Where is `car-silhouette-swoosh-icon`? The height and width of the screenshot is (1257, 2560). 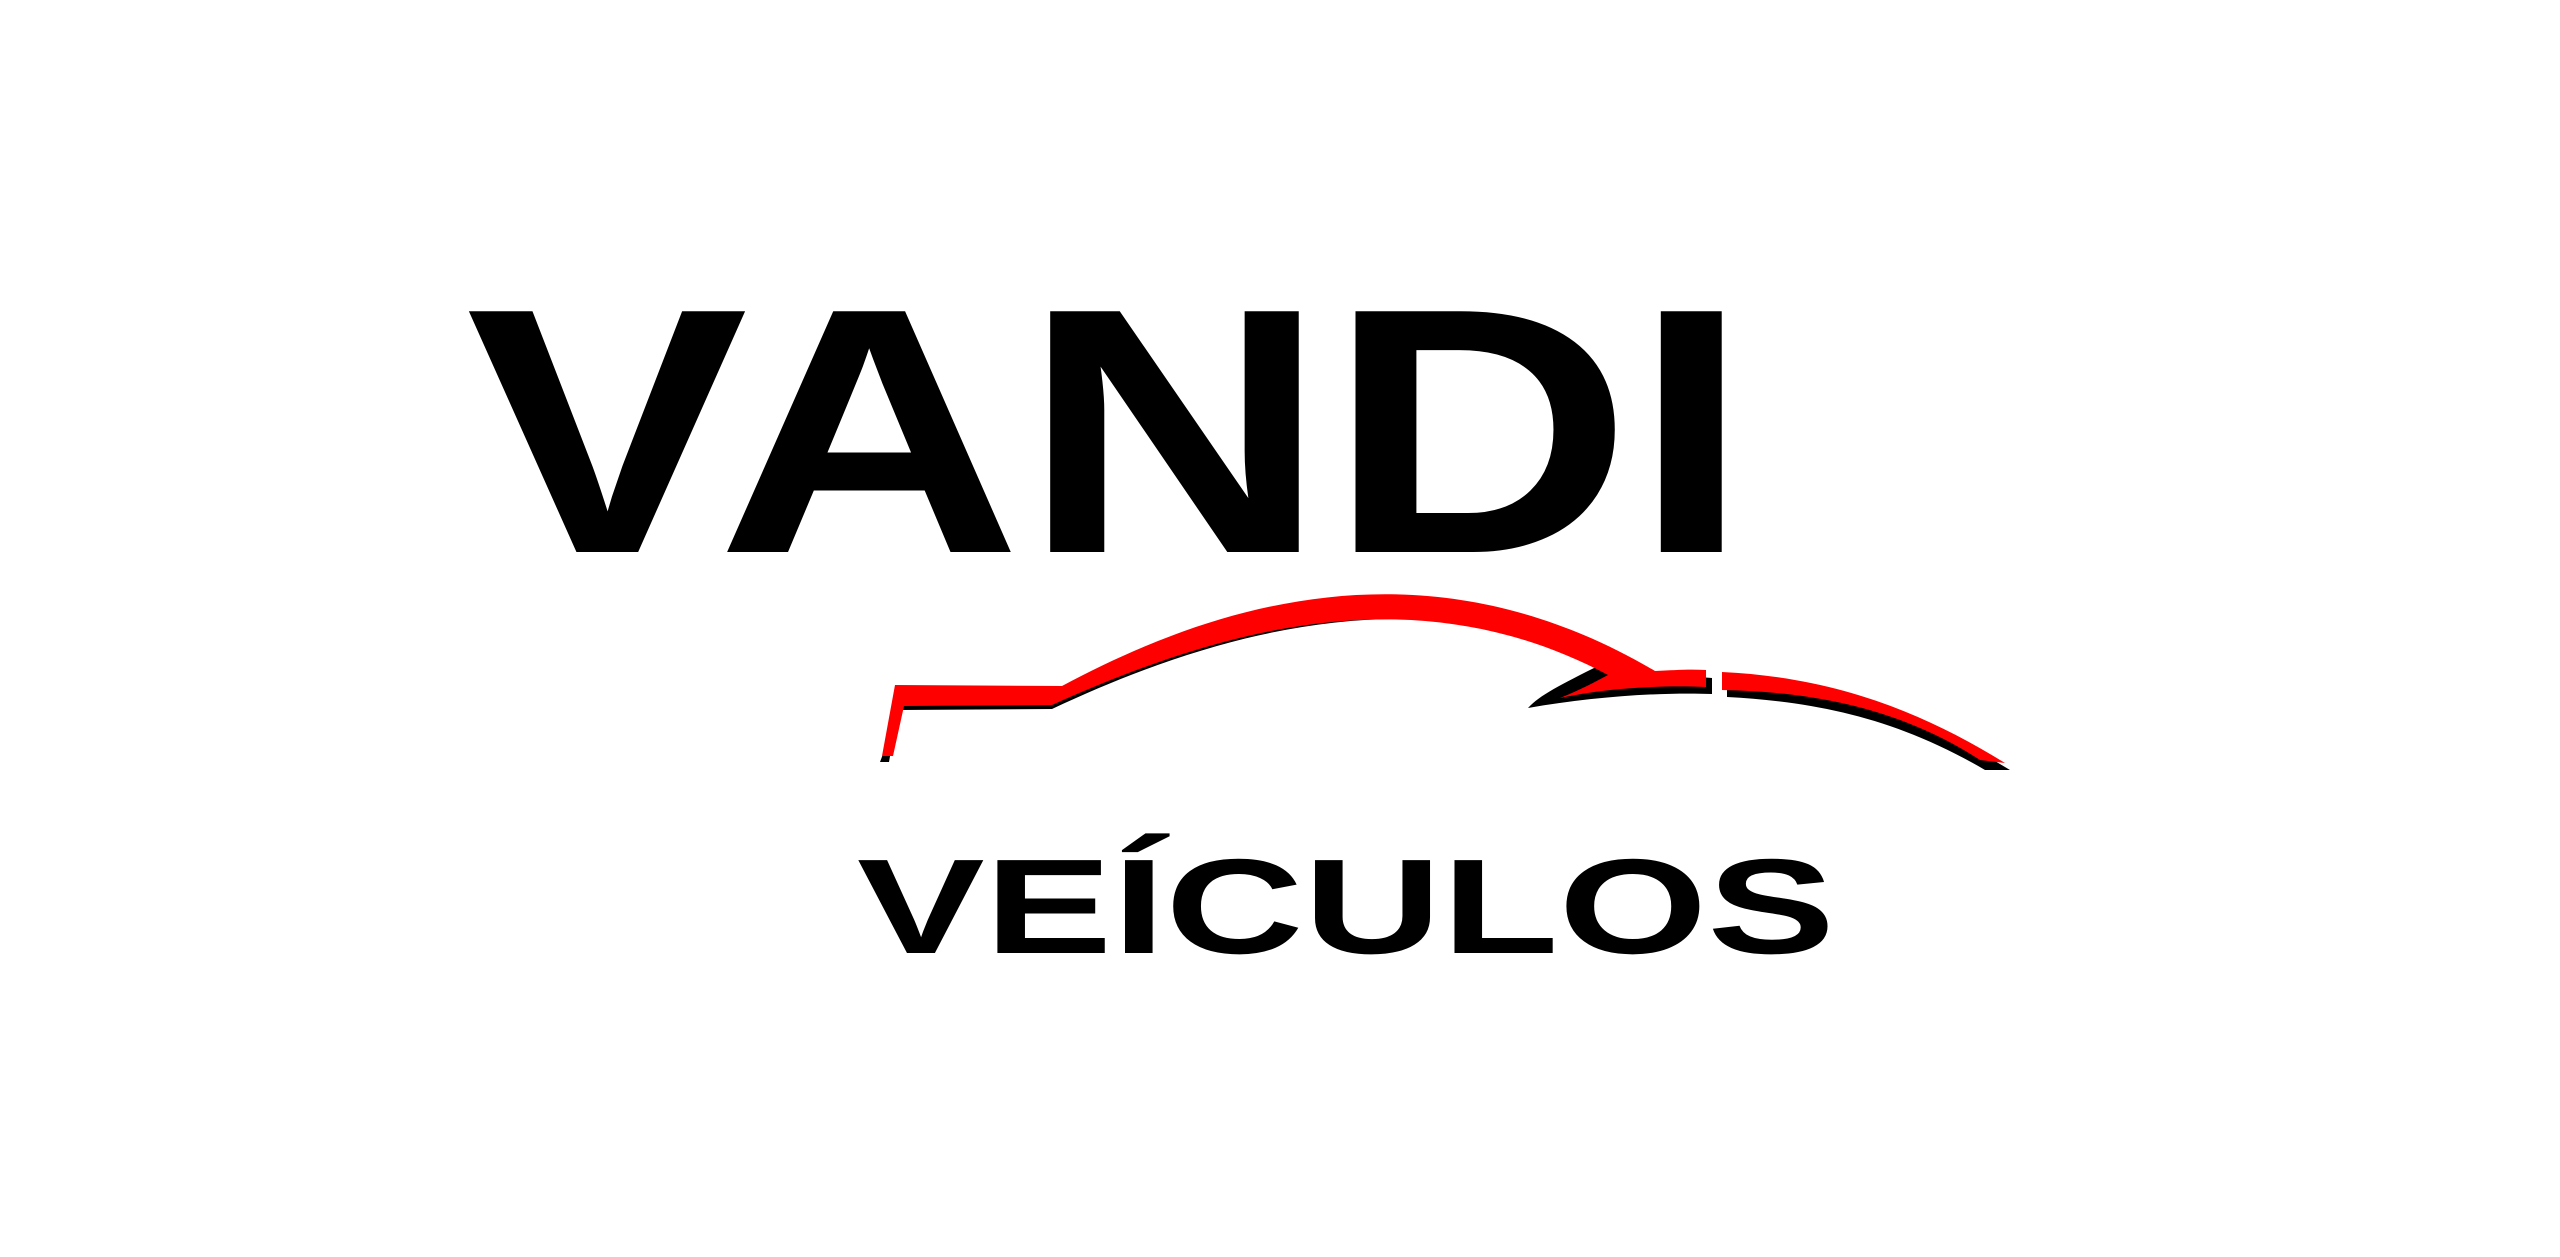
car-silhouette-swoosh-icon is located at coordinates (1445, 682).